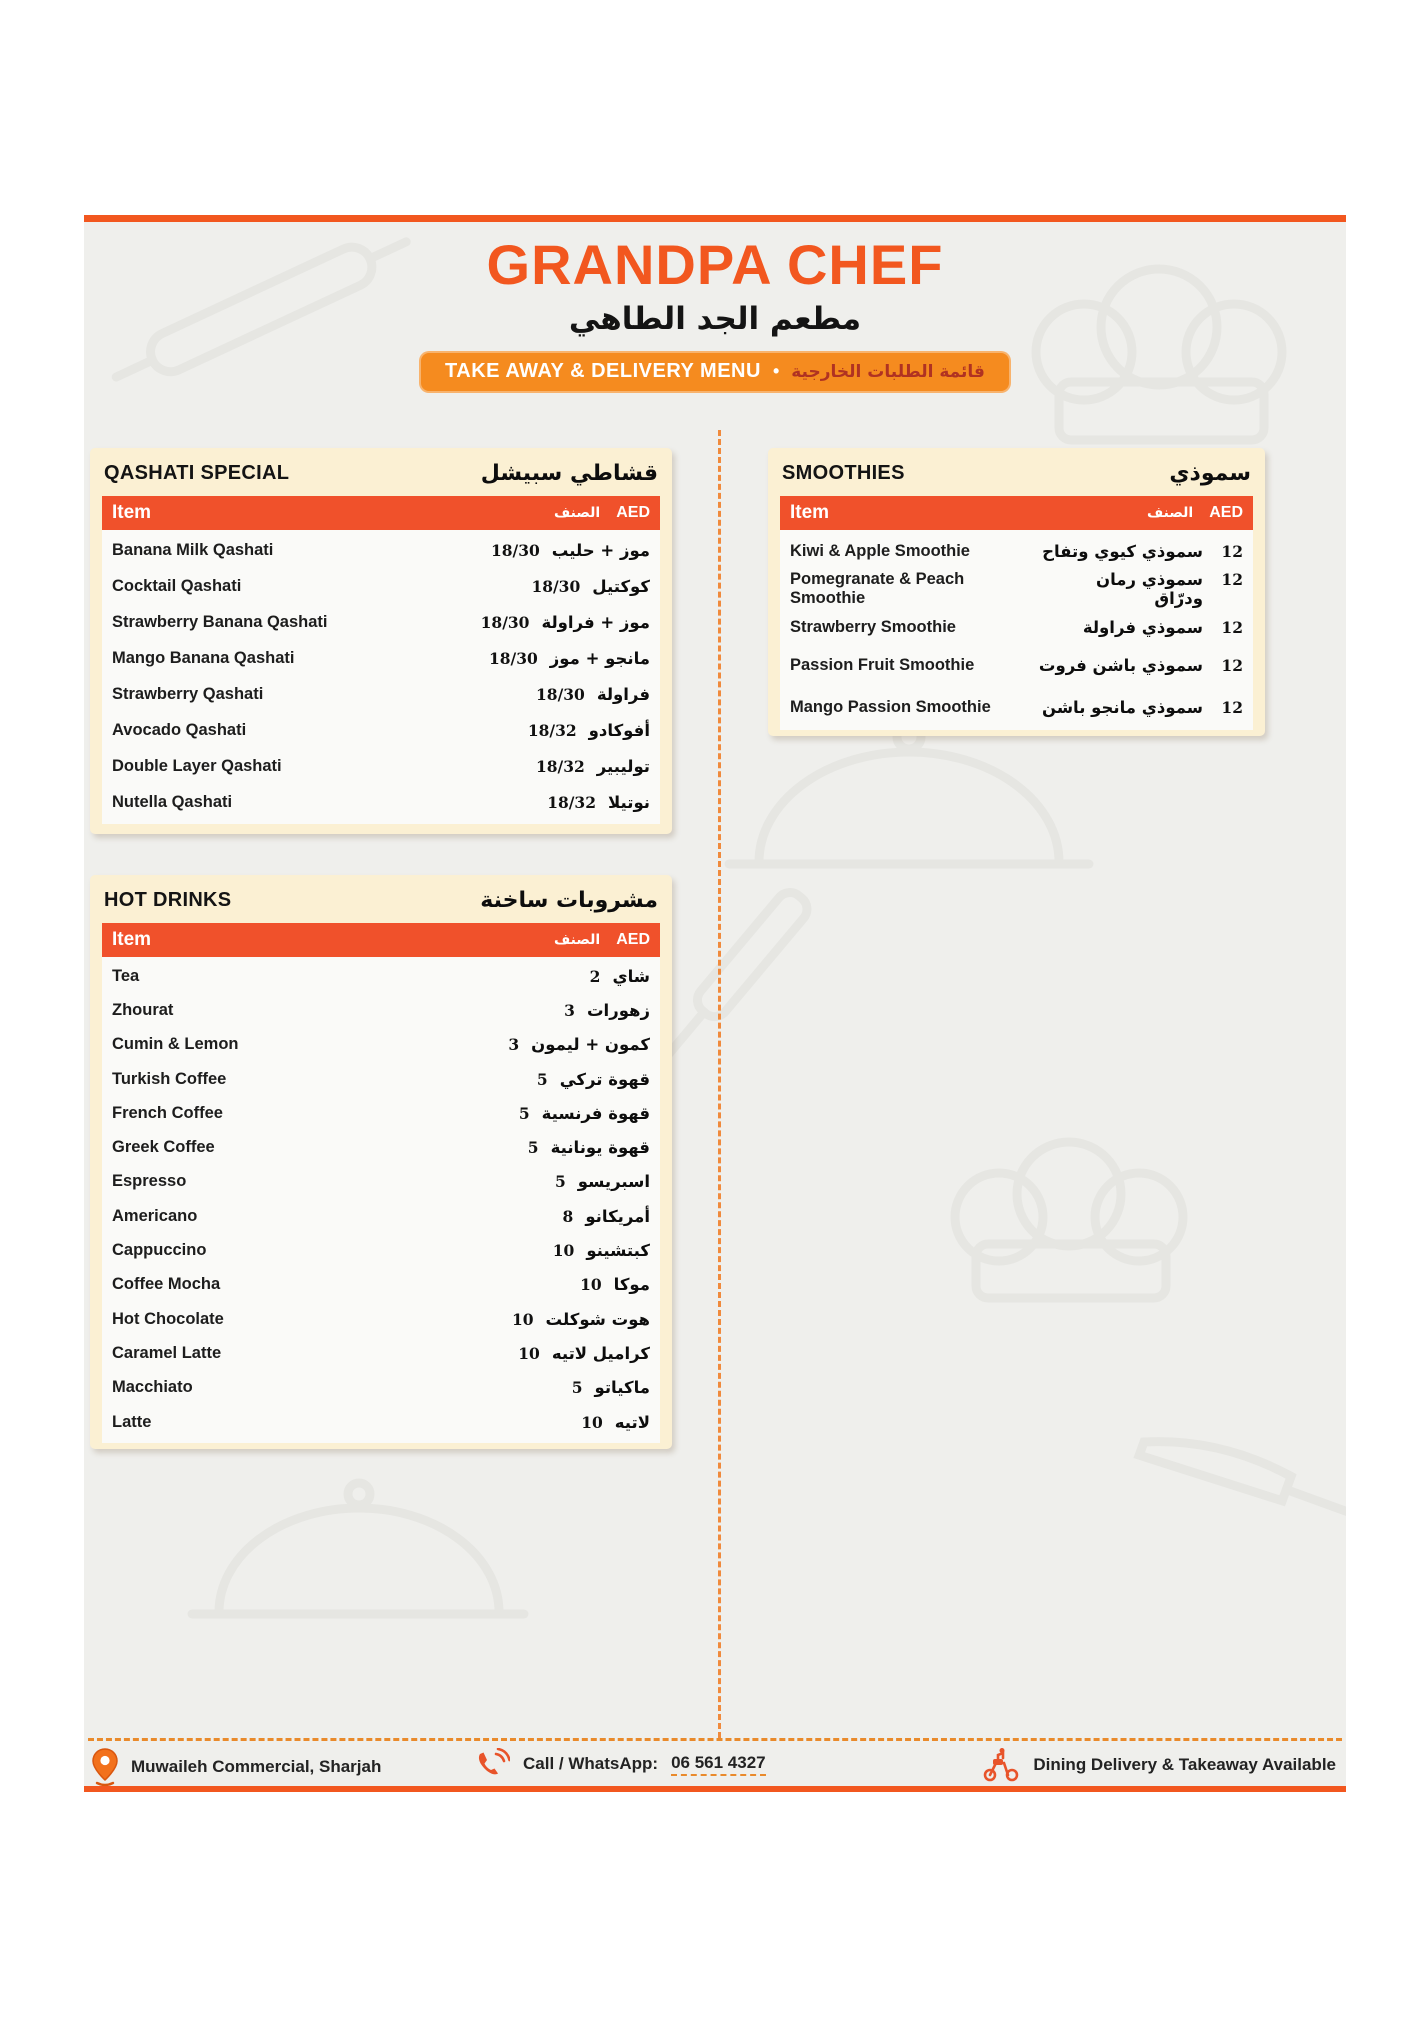 The width and height of the screenshot is (1428, 2028). Describe the element at coordinates (599, 658) in the screenshot. I see `item-name-ar: مانجو + موز` at that location.